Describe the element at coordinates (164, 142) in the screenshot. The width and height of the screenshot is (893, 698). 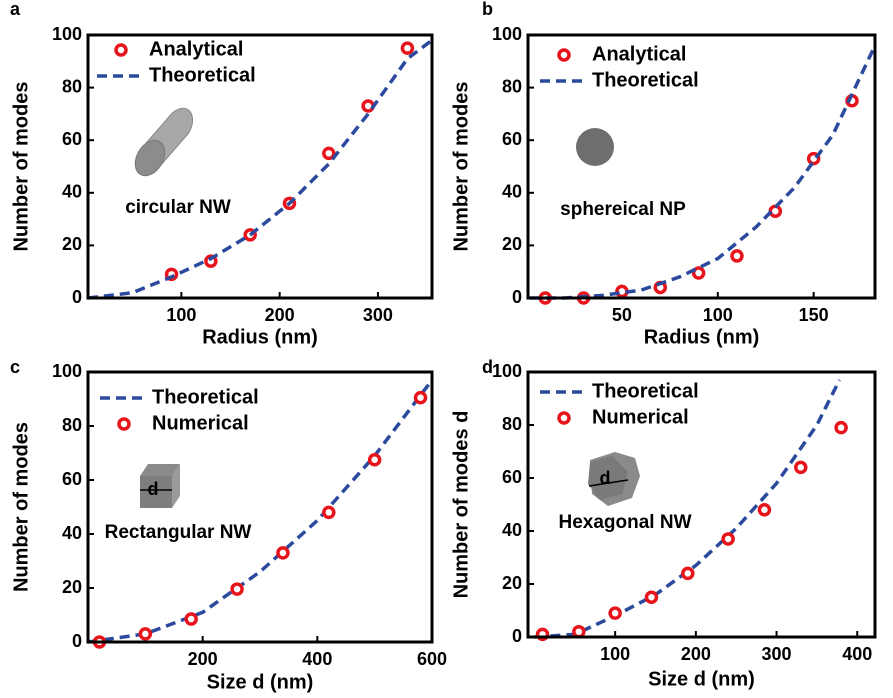
I see `cylinder-icon` at that location.